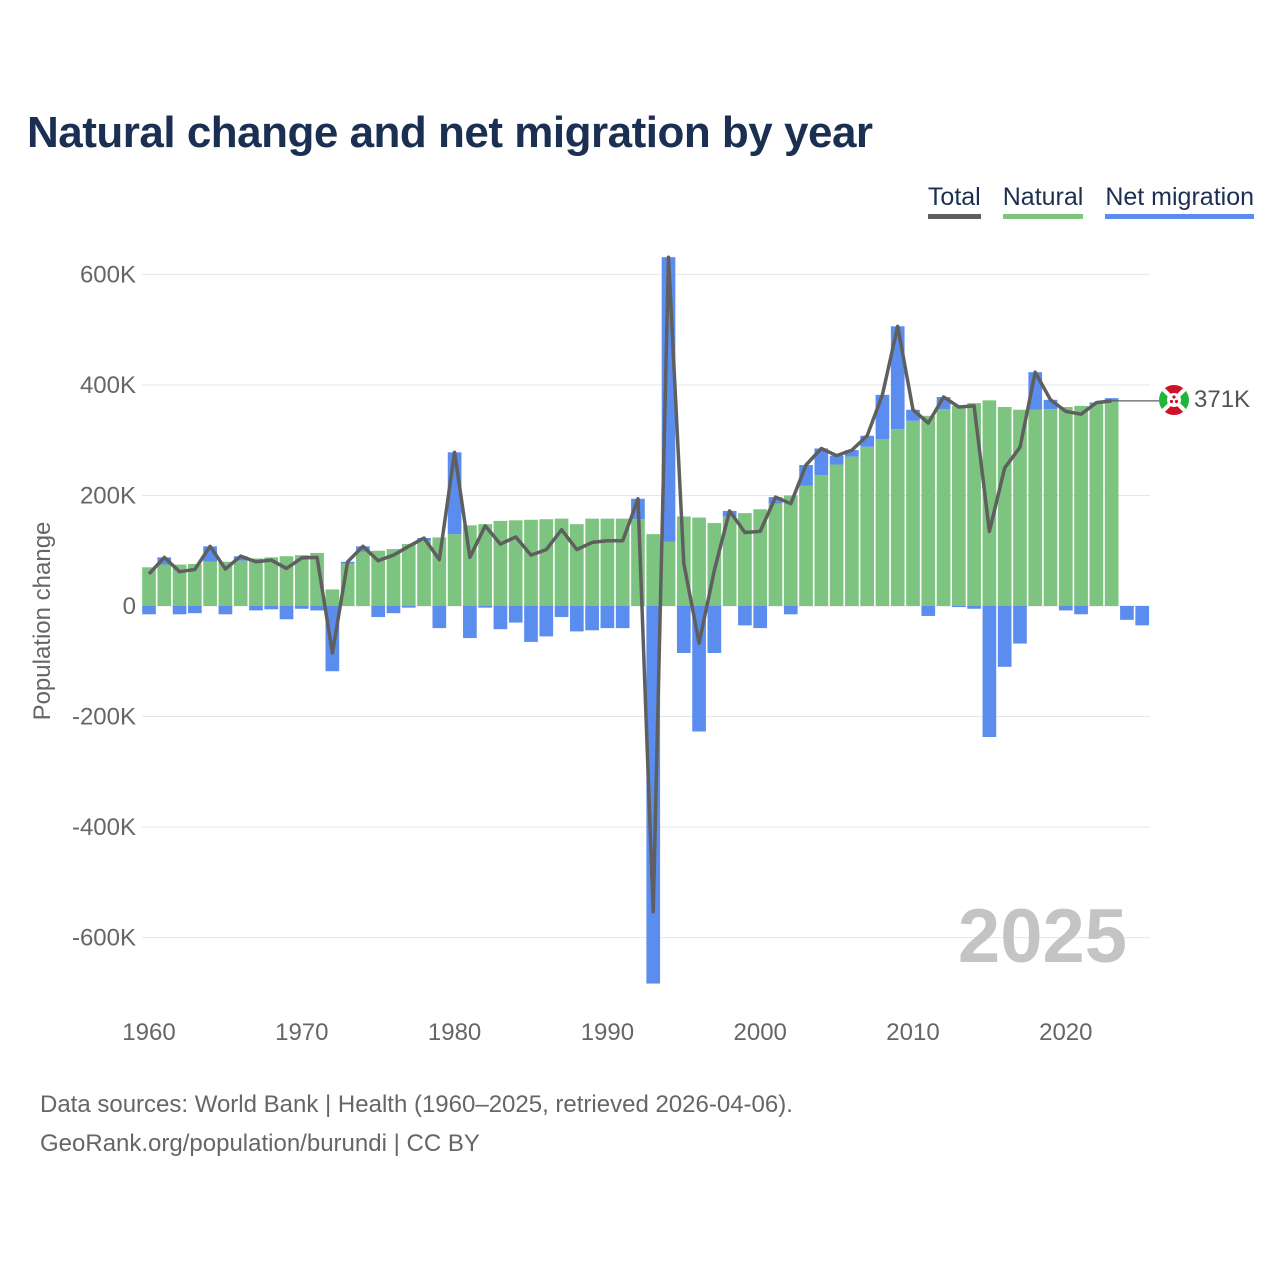  I want to click on footer-attribution: GeoRank.org/population/burundi | CC BY, so click(260, 1143).